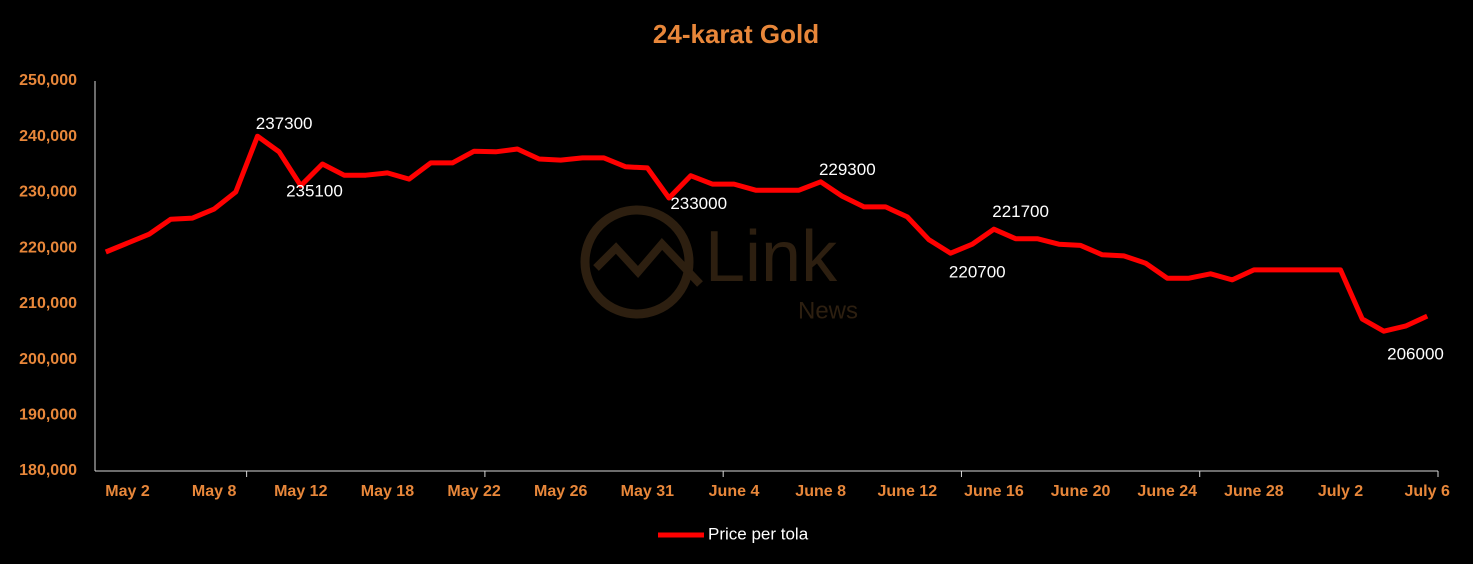 The width and height of the screenshot is (1473, 564). Describe the element at coordinates (48, 80) in the screenshot. I see `y-tick-label: 250,000` at that location.